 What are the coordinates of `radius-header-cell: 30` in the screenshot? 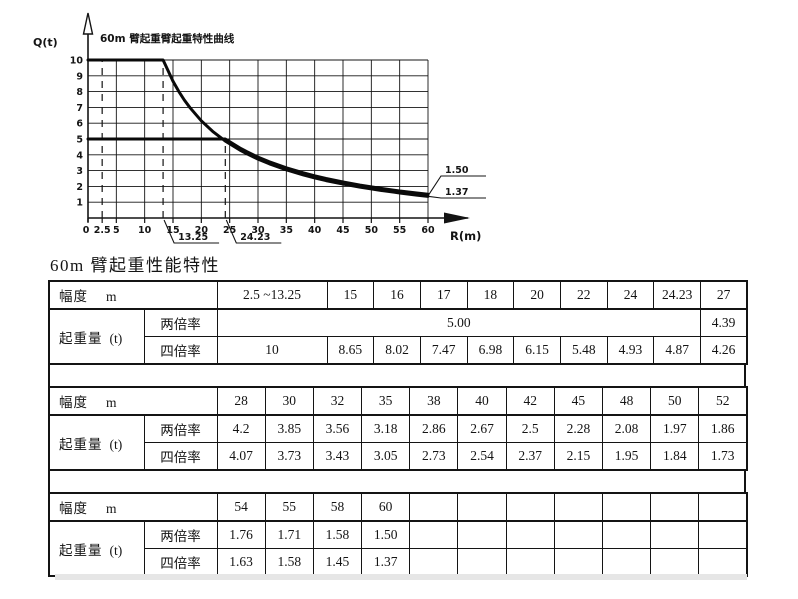 It's located at (289, 401).